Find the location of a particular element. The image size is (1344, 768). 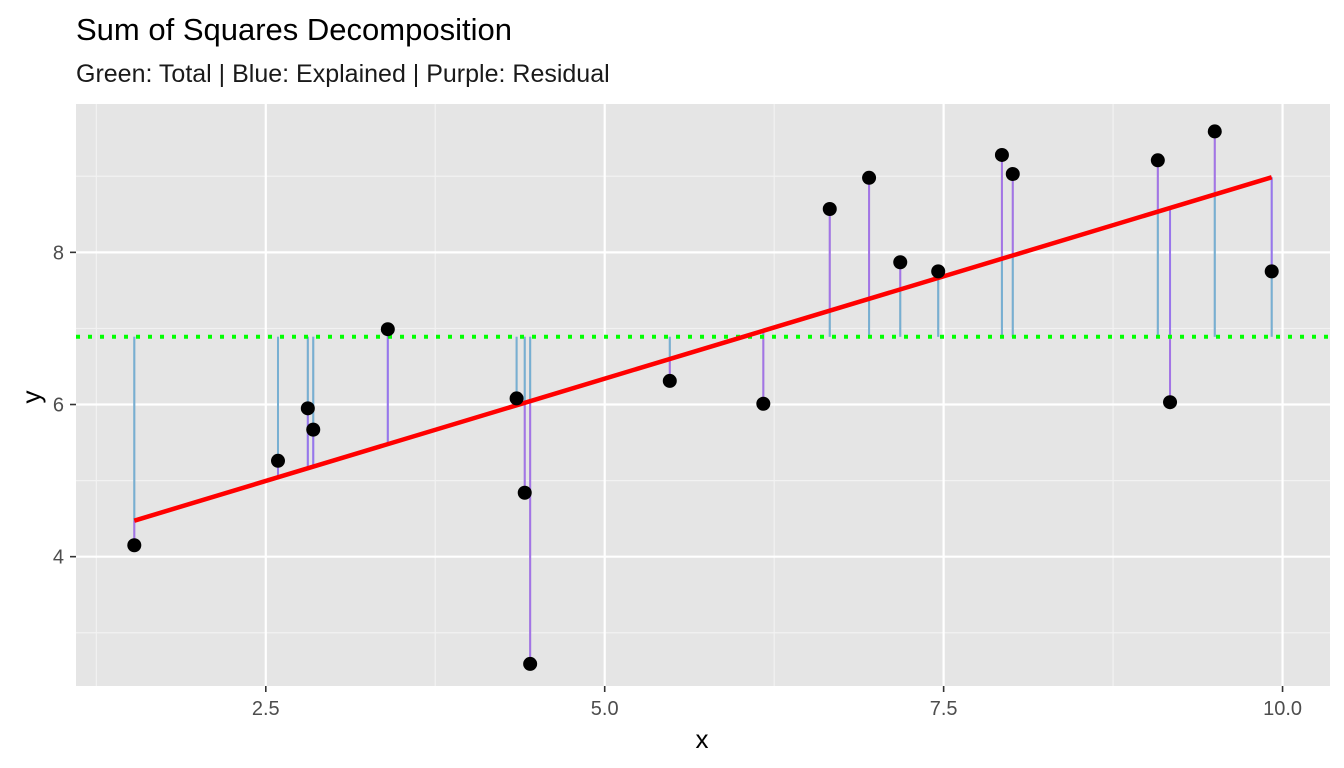

y-axis-ticks: 4 6 8 is located at coordinates (64, 405).